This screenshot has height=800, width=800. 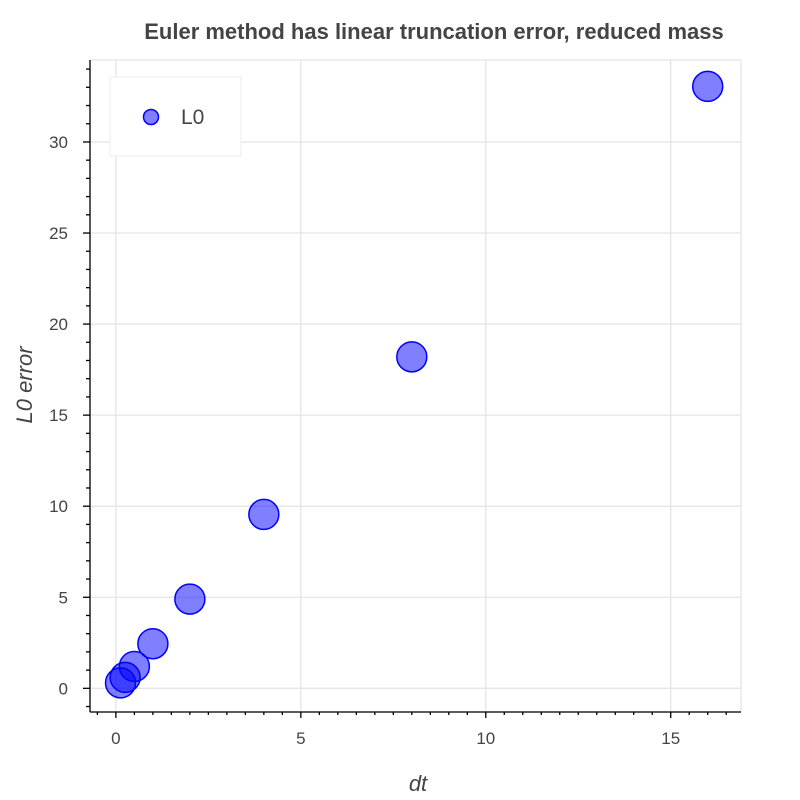 What do you see at coordinates (63, 597) in the screenshot?
I see `y-tick-label: 5` at bounding box center [63, 597].